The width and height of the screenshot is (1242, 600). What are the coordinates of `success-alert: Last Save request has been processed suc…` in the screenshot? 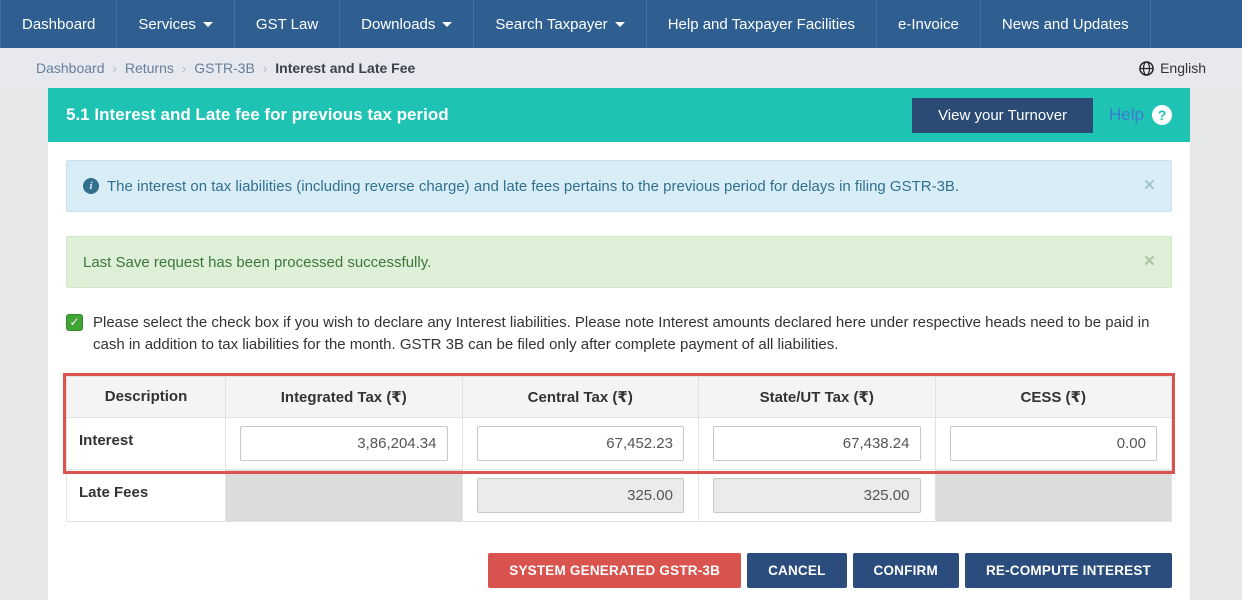 It's located at (619, 262).